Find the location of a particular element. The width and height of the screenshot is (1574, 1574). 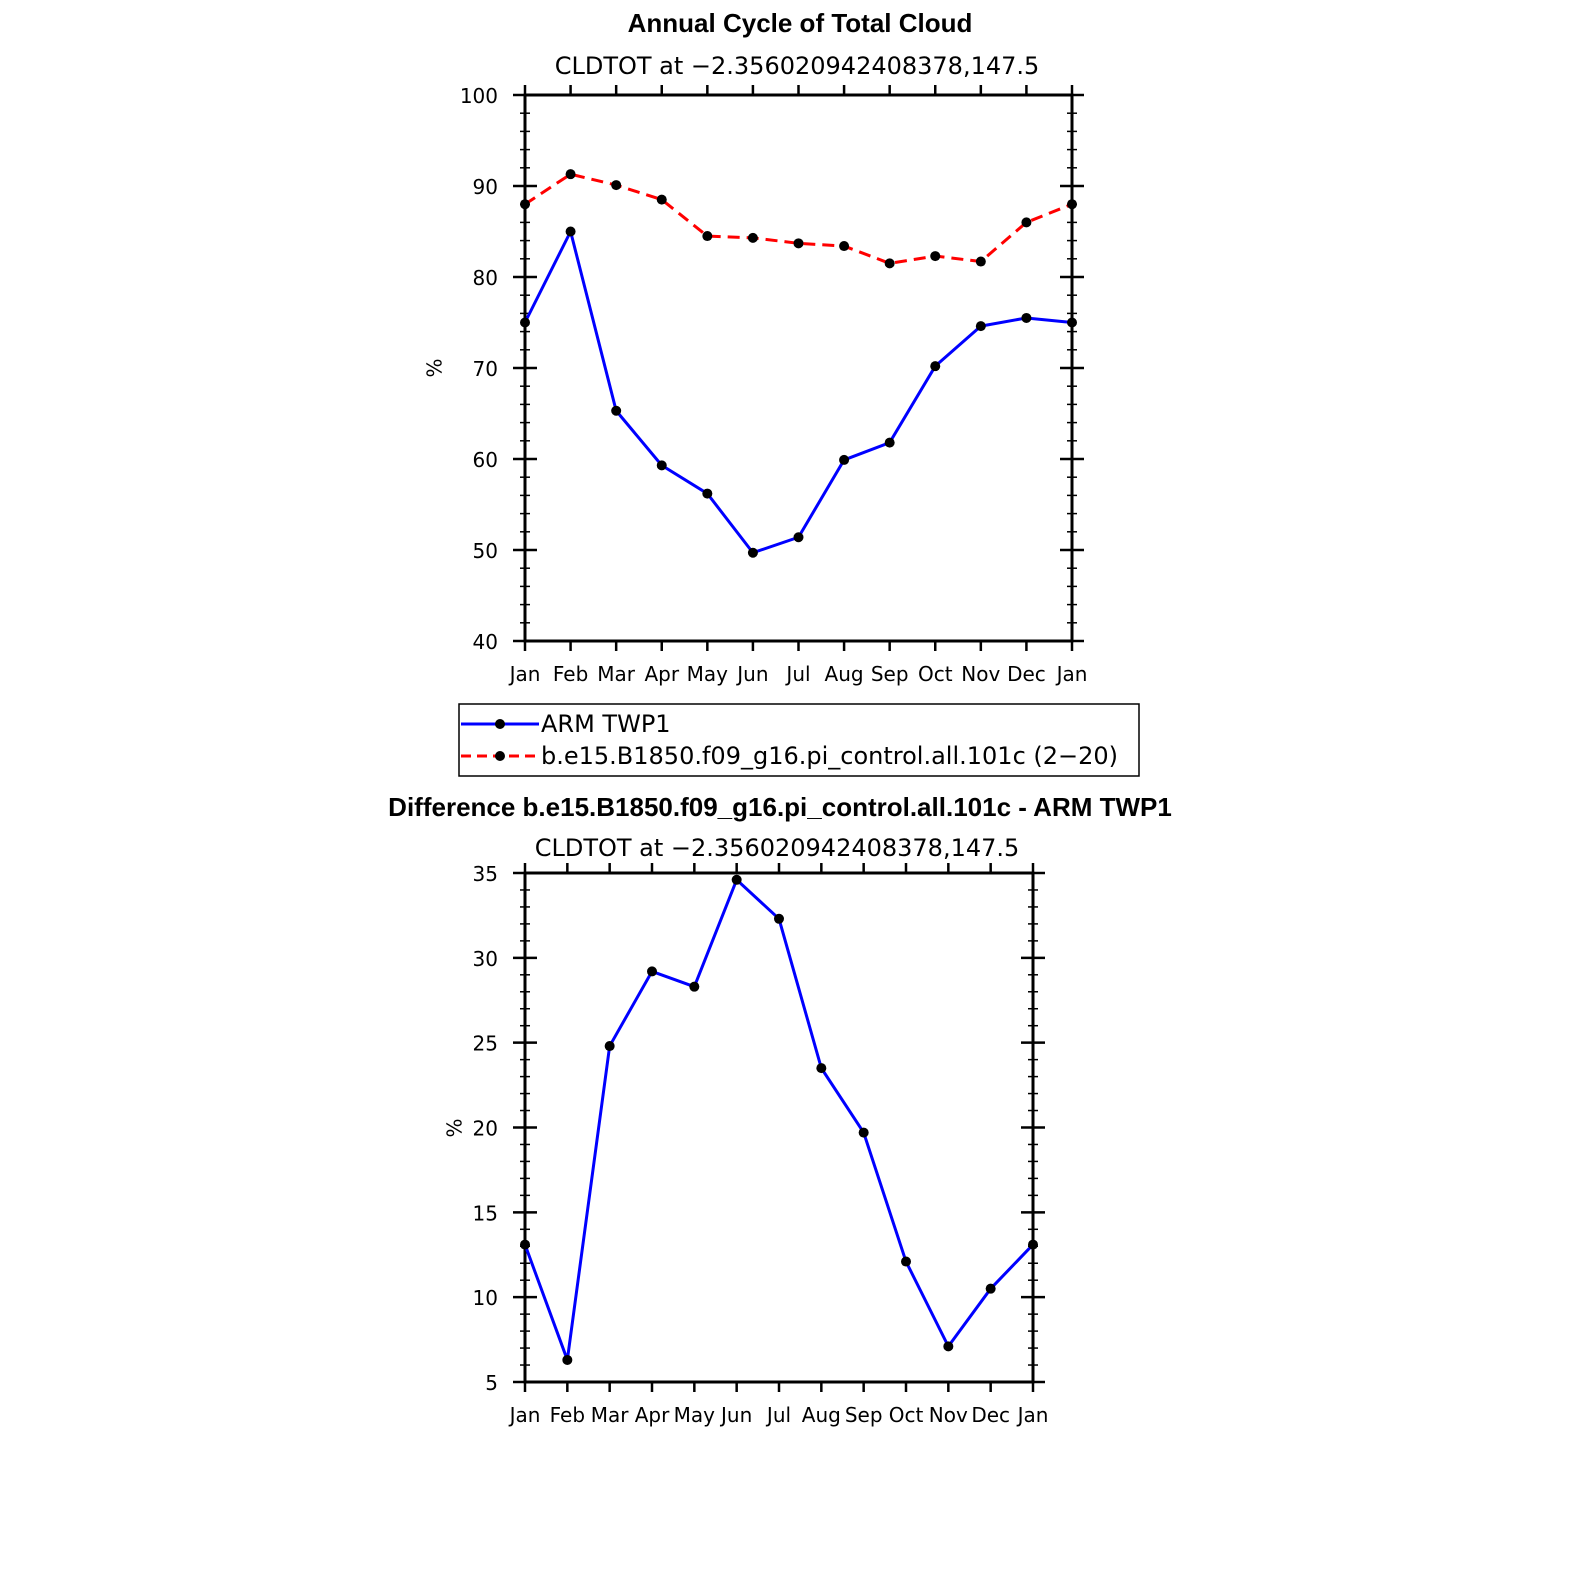

y-tick-label: 15 is located at coordinates (485, 1213).